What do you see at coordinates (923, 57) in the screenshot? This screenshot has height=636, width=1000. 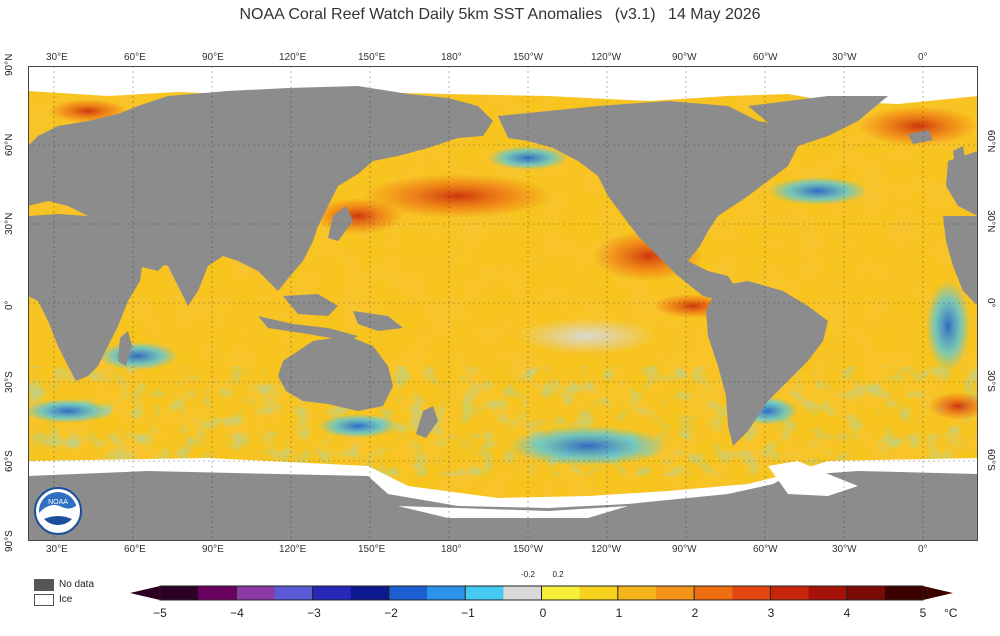 I see `lon-label-top: 0°` at bounding box center [923, 57].